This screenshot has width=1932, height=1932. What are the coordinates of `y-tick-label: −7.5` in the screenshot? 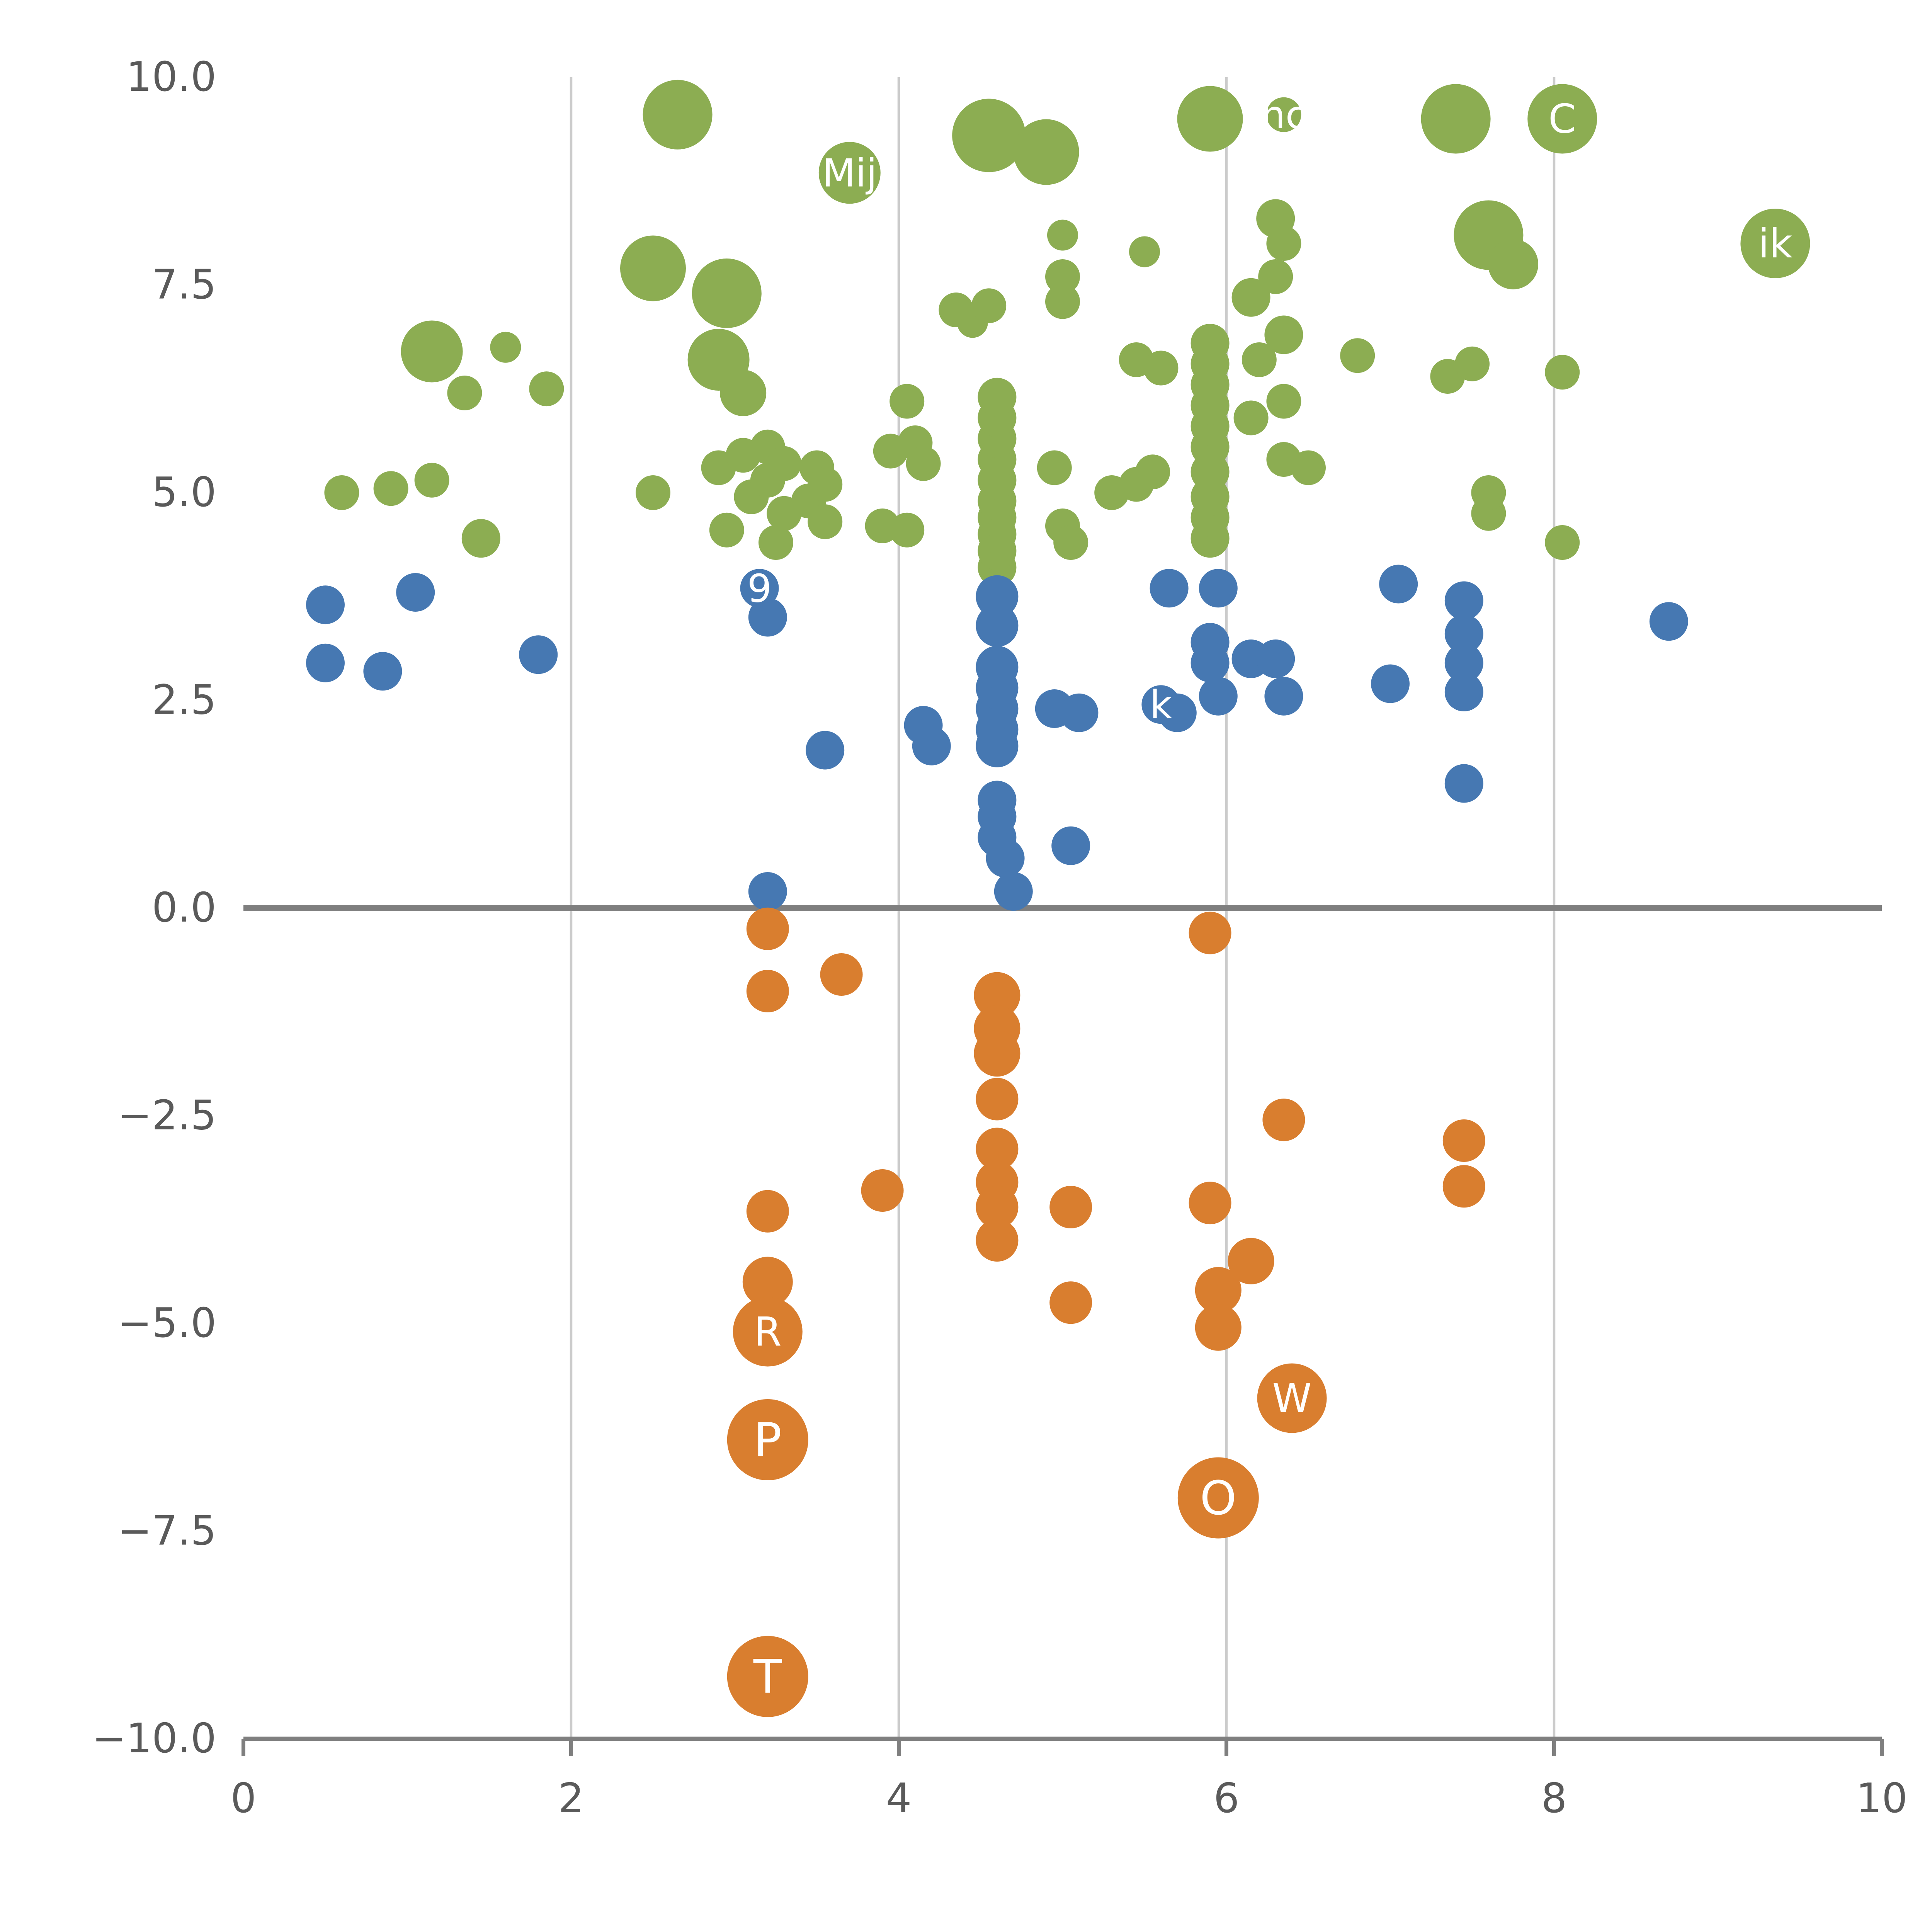 It's located at (167, 1531).